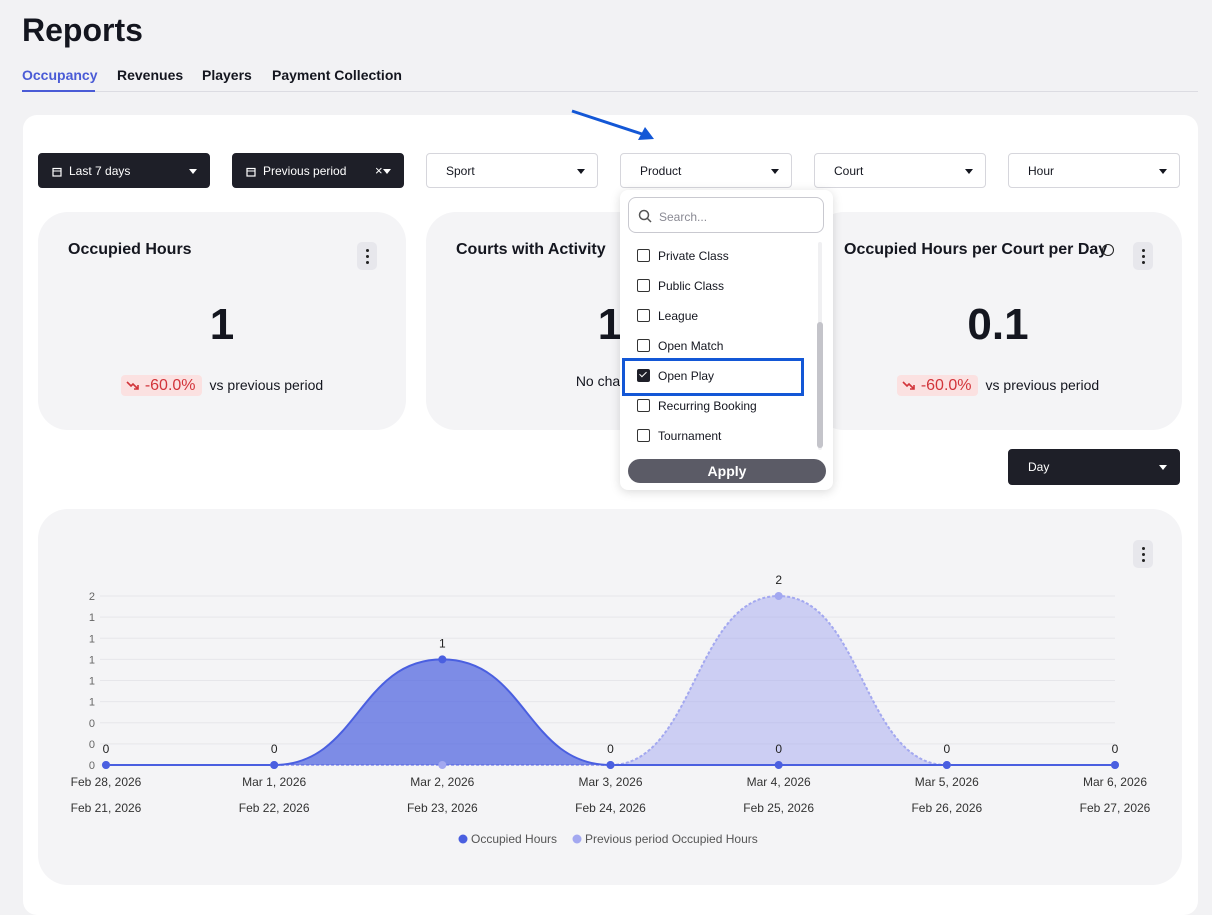 The width and height of the screenshot is (1212, 915). What do you see at coordinates (442, 643) in the screenshot?
I see `data-label: 1` at bounding box center [442, 643].